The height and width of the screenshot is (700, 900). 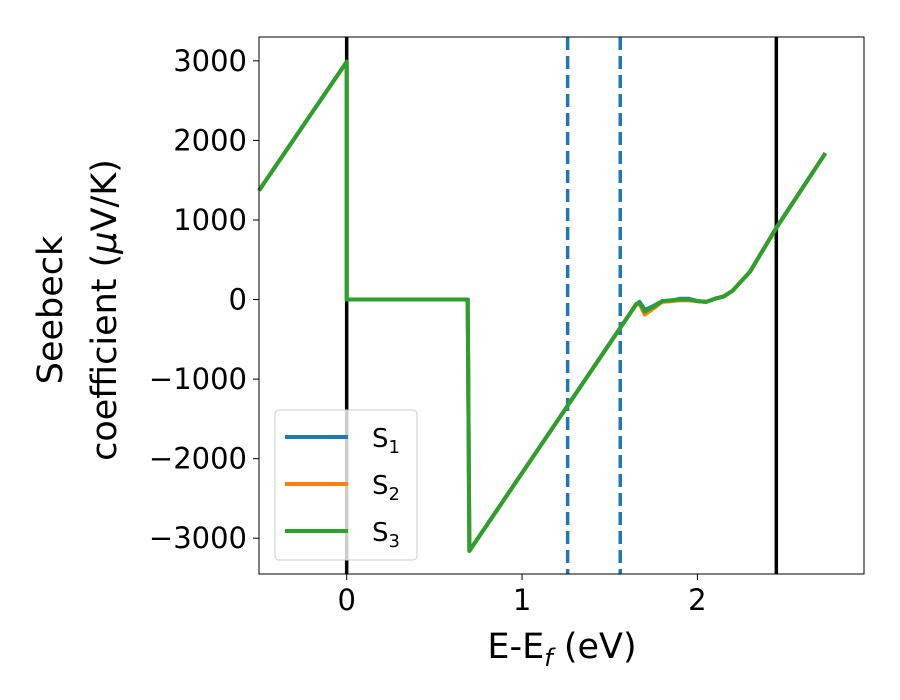 I want to click on x-tick-label: 1, so click(x=522, y=600).